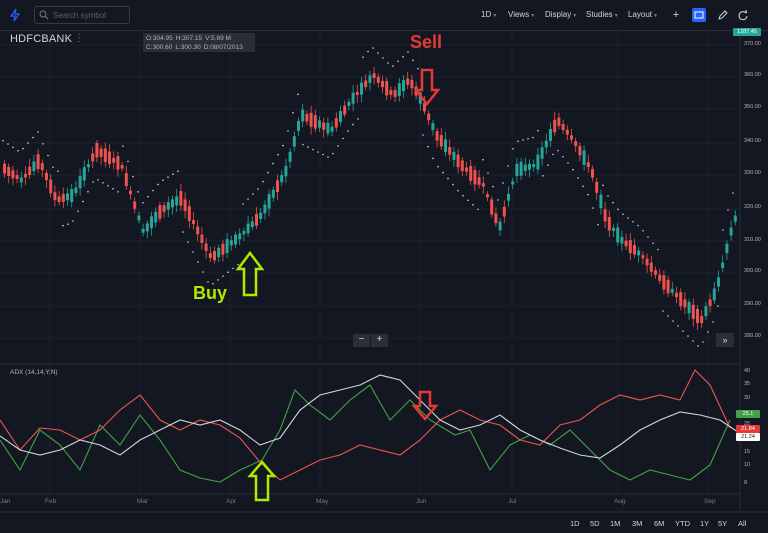 The image size is (768, 533). I want to click on price-tick: 300.00, so click(752, 271).